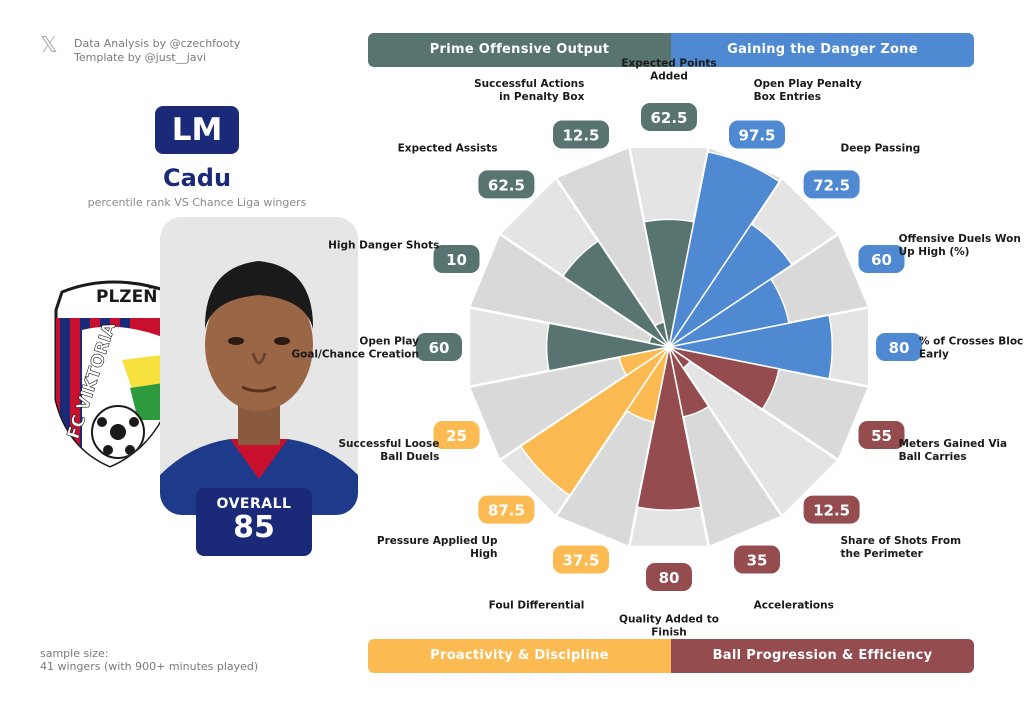 The image size is (1024, 703). Describe the element at coordinates (456, 260) in the screenshot. I see `value-label: 10` at that location.